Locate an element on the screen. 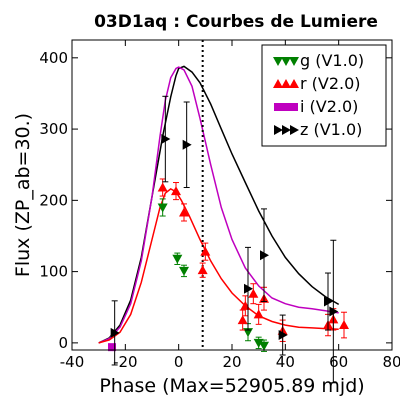 The image size is (400, 400). y-tick-label: 0 is located at coordinates (63, 343).